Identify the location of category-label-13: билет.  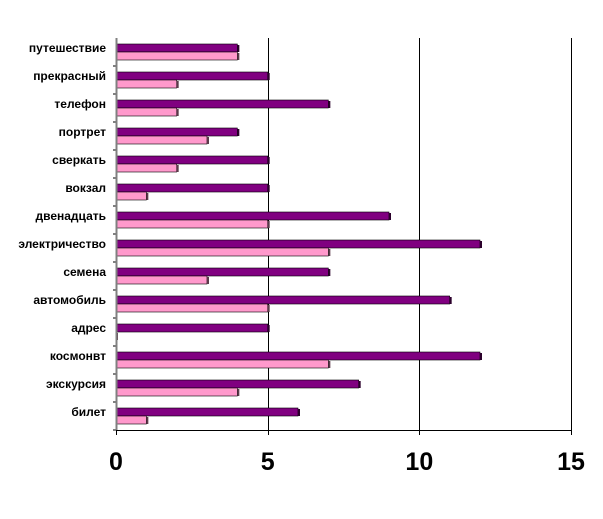
(88, 412).